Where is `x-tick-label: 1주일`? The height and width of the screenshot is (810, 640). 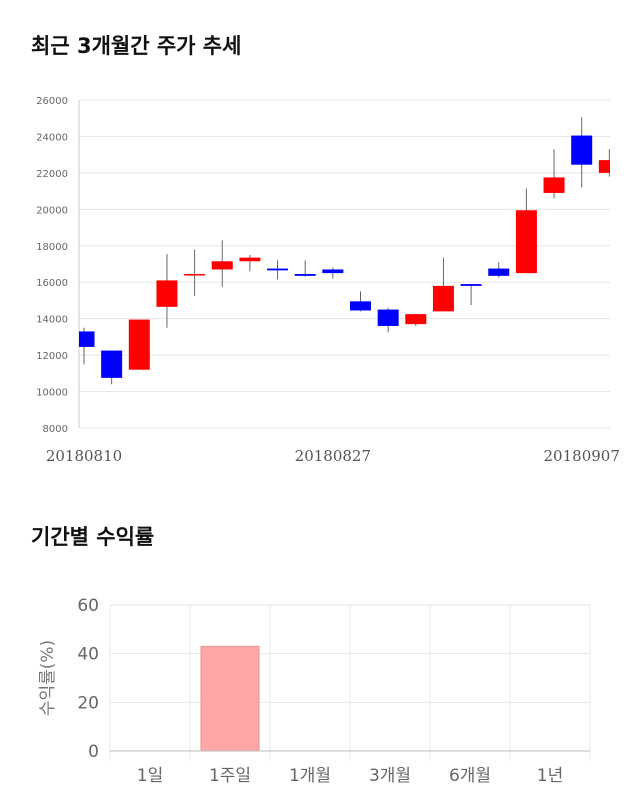 x-tick-label: 1주일 is located at coordinates (230, 776).